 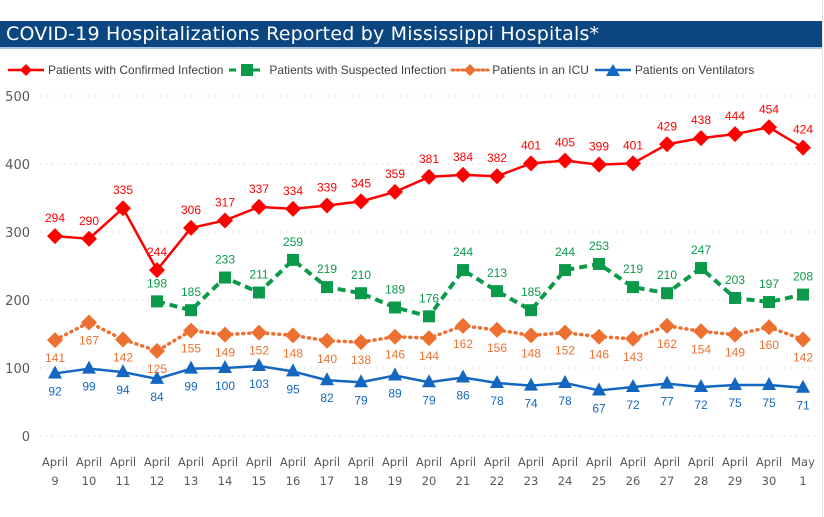 I want to click on data-label: 294, so click(x=55, y=218).